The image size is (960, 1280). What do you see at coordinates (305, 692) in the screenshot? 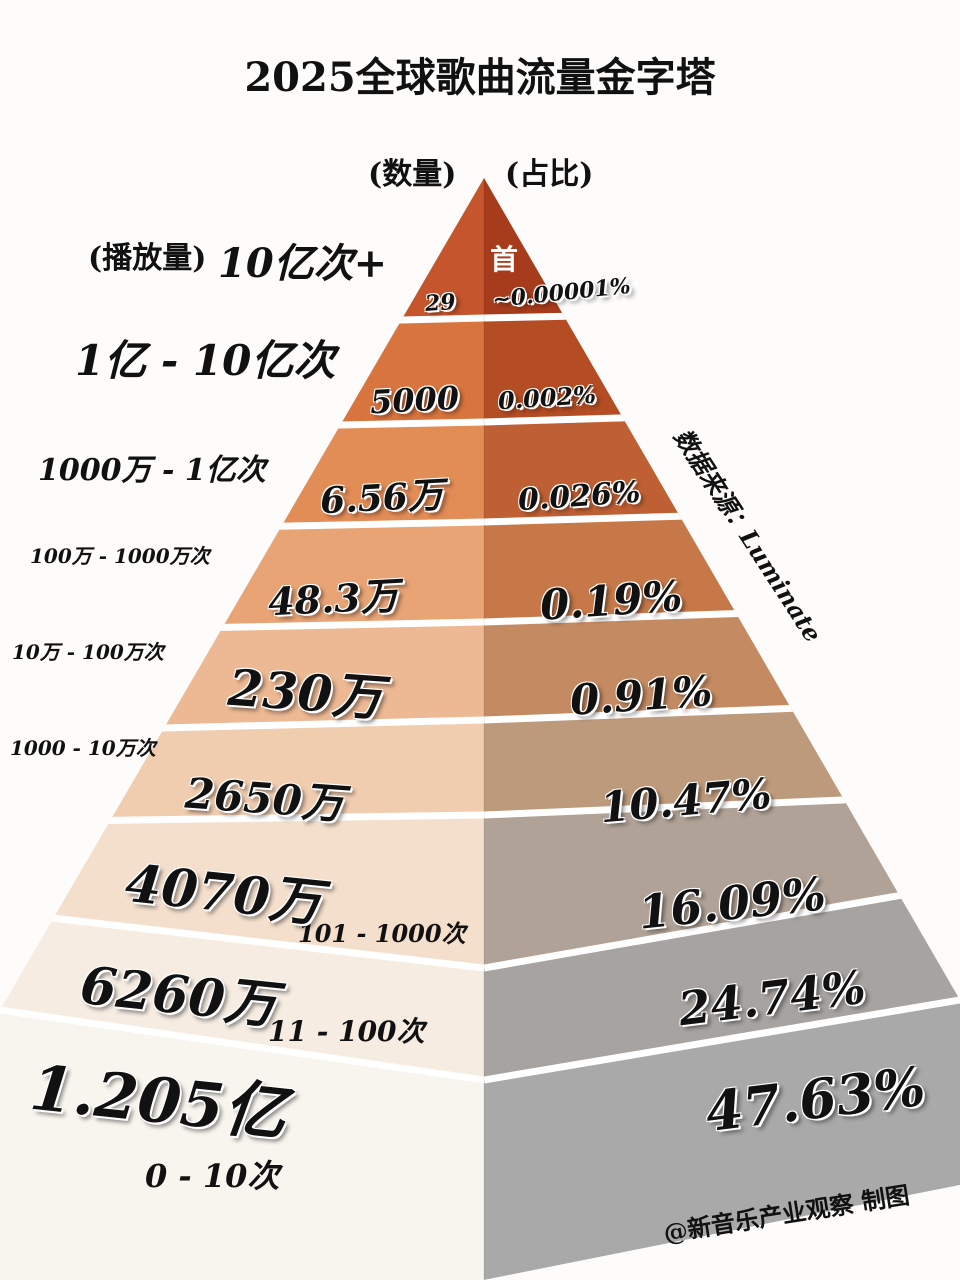
I see `level-count: 230万` at bounding box center [305, 692].